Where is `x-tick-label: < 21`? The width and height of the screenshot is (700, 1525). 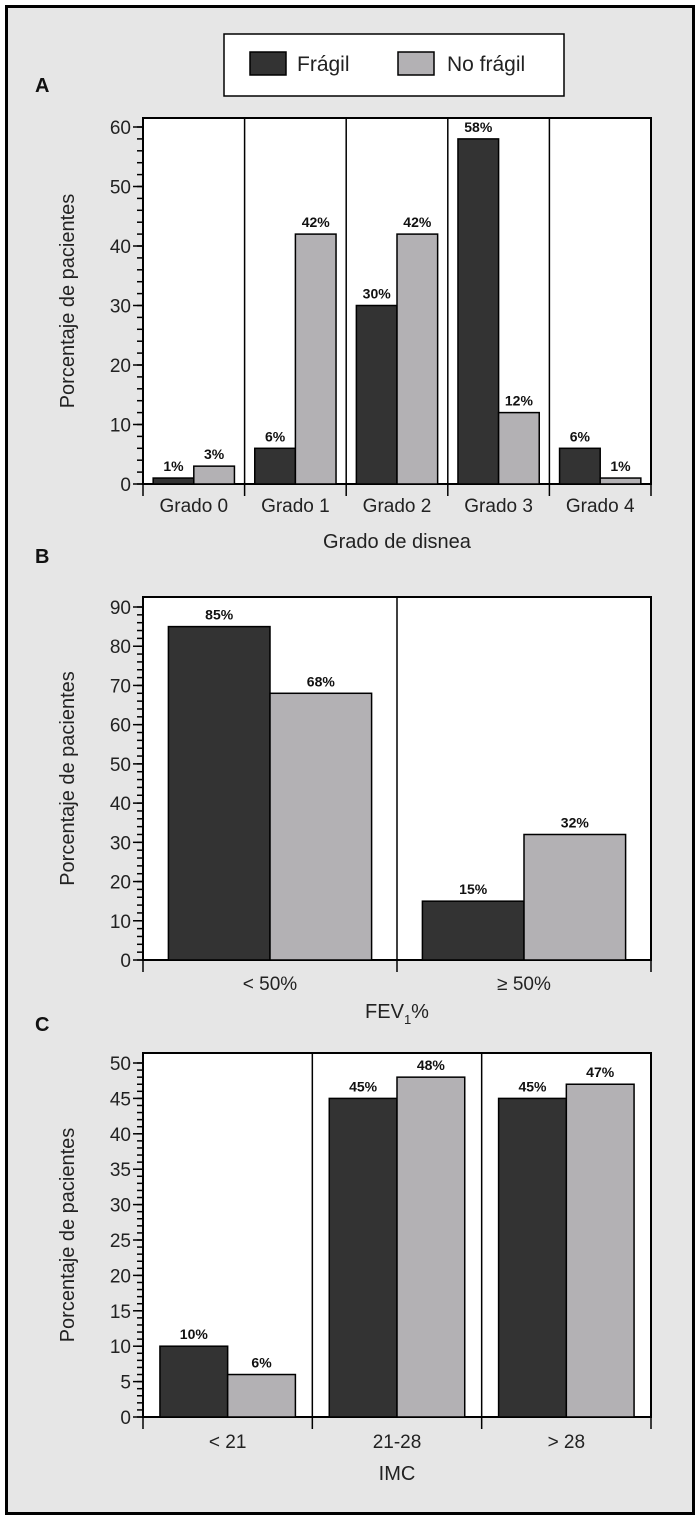 x-tick-label: < 21 is located at coordinates (228, 1442).